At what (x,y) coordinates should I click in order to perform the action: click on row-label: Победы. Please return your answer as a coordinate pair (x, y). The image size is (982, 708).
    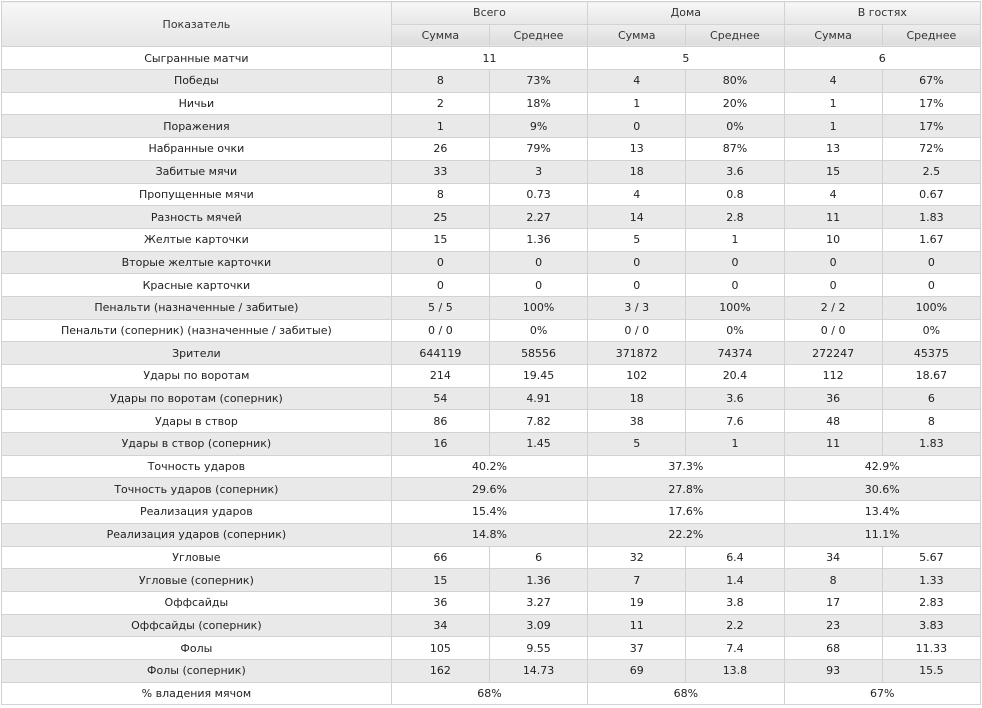
    Looking at the image, I should click on (196, 81).